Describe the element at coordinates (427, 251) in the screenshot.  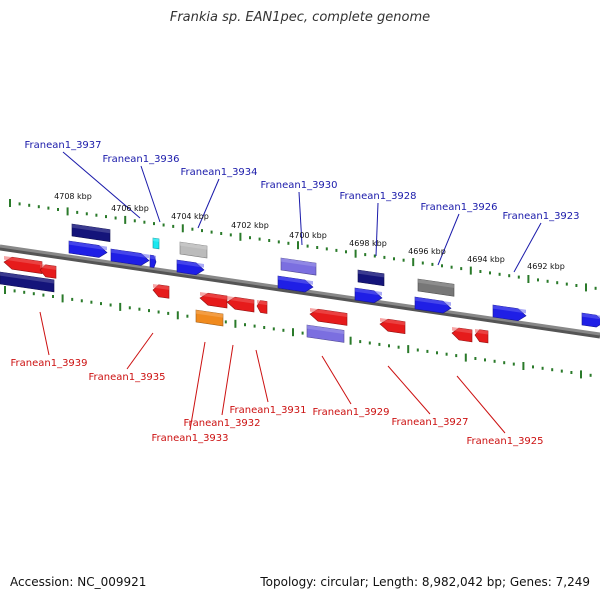
I see `ruler-tick-label: 4696 kbp` at that location.